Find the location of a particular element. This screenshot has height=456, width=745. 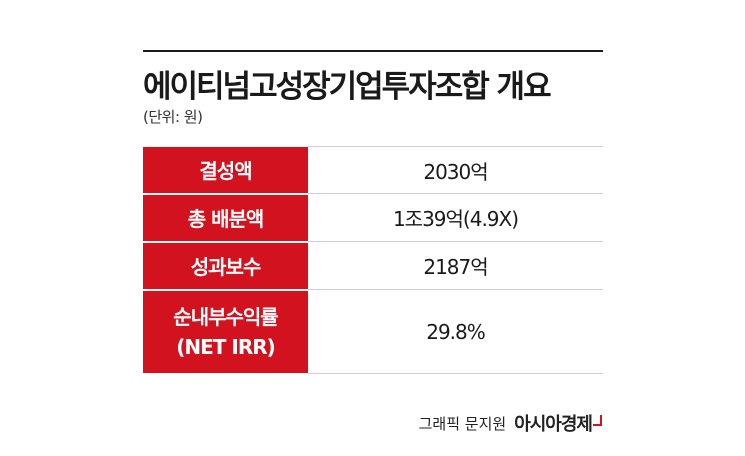

brand-logo: 아시아경제 is located at coordinates (558, 423).